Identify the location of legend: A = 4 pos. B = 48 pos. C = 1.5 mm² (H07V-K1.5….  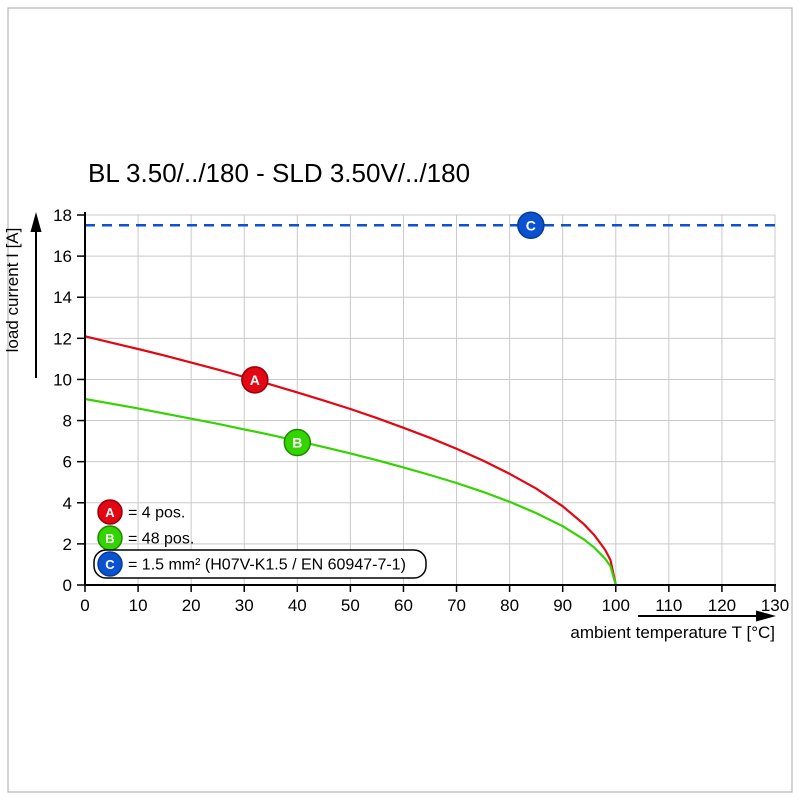
(260, 539).